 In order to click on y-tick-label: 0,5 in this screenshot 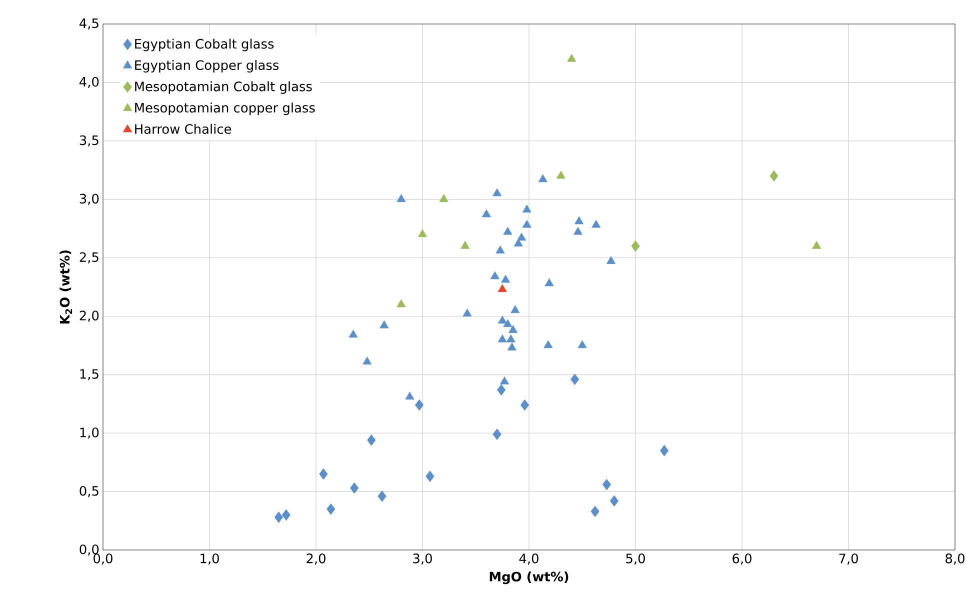, I will do `click(89, 492)`.